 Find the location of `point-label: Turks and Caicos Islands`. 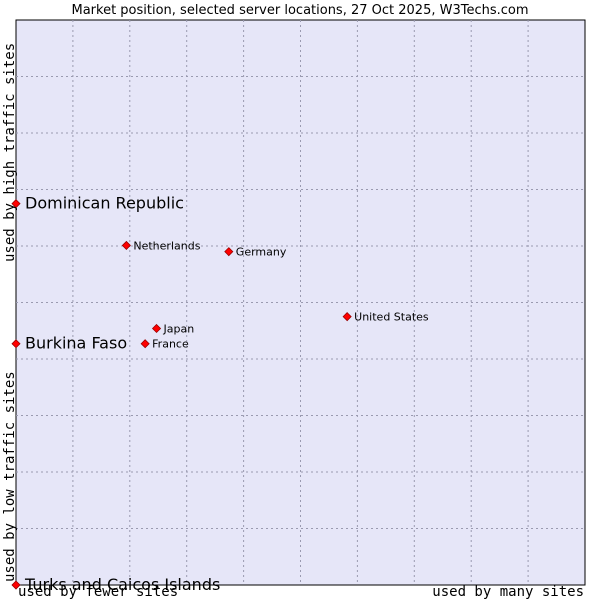

point-label: Turks and Caicos Islands is located at coordinates (122, 584).